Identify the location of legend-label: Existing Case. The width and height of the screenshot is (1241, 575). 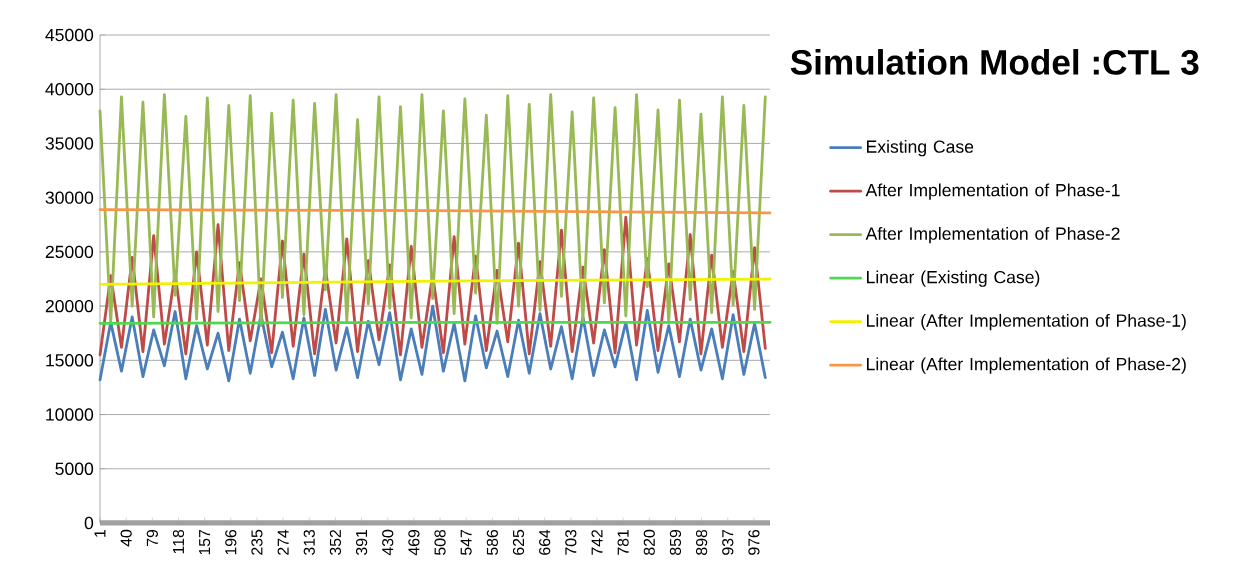
(920, 148).